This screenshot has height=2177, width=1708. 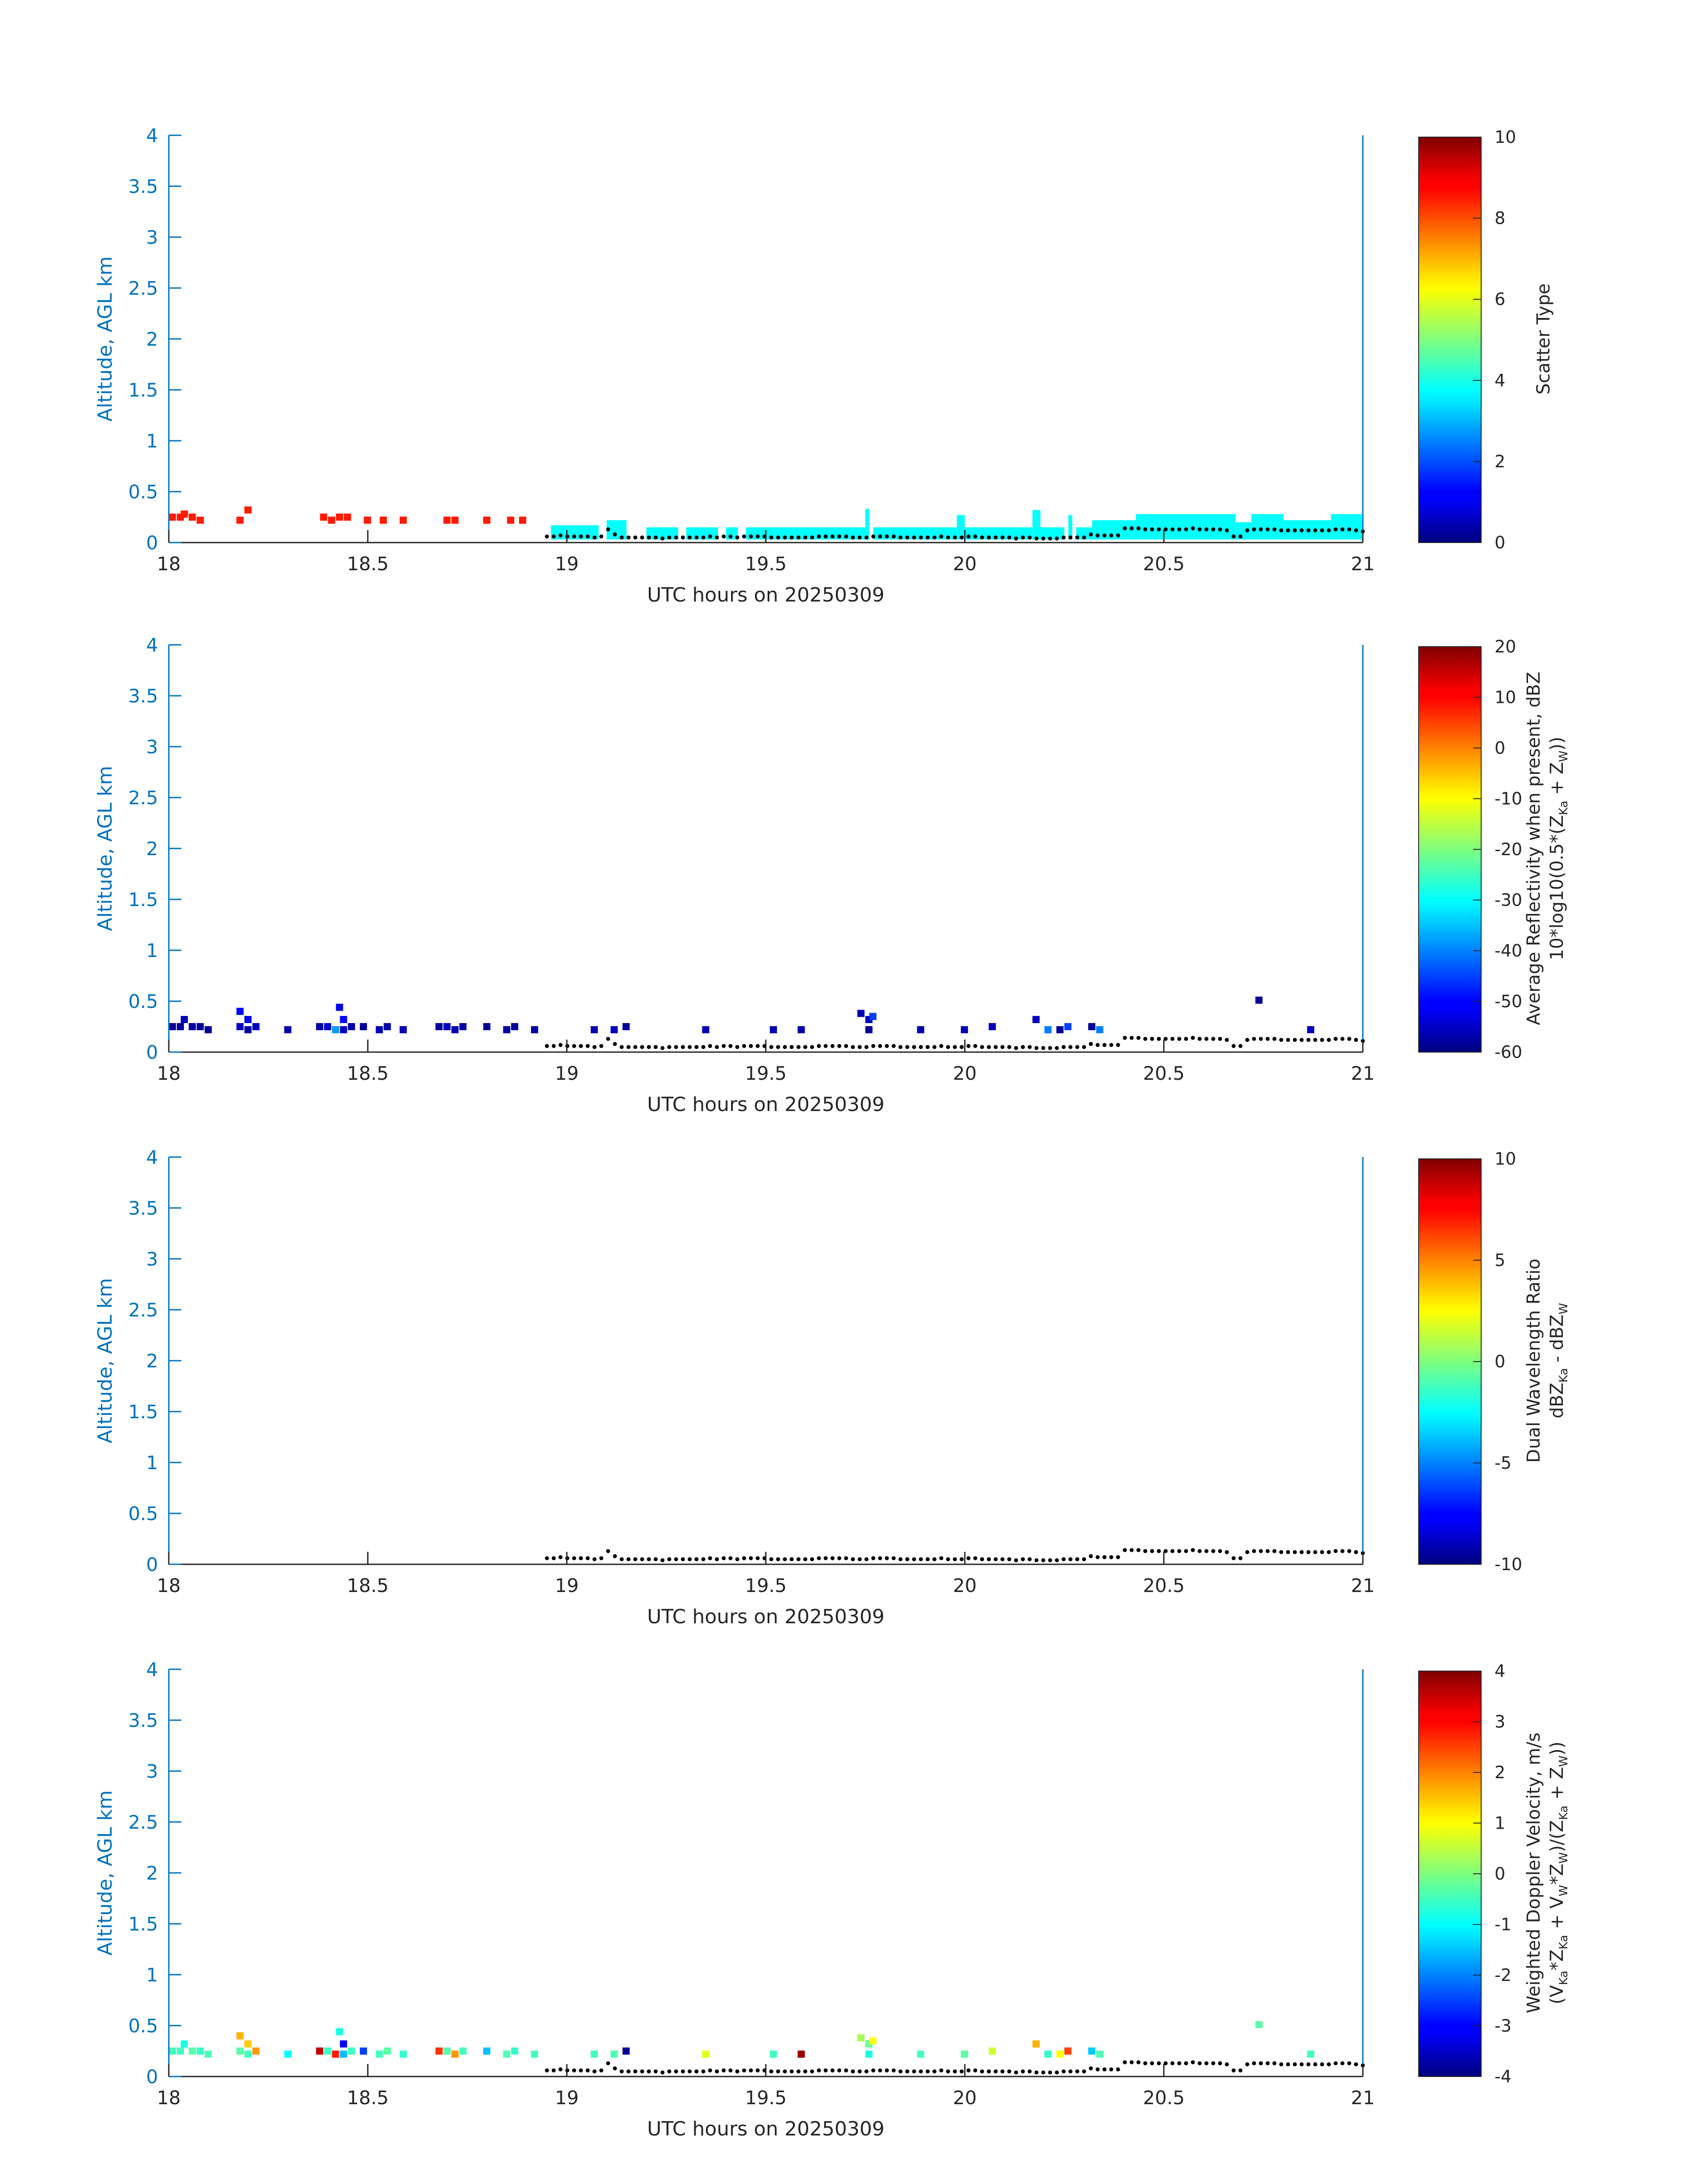 What do you see at coordinates (1500, 1260) in the screenshot?
I see `colorbar-tick-label: 5` at bounding box center [1500, 1260].